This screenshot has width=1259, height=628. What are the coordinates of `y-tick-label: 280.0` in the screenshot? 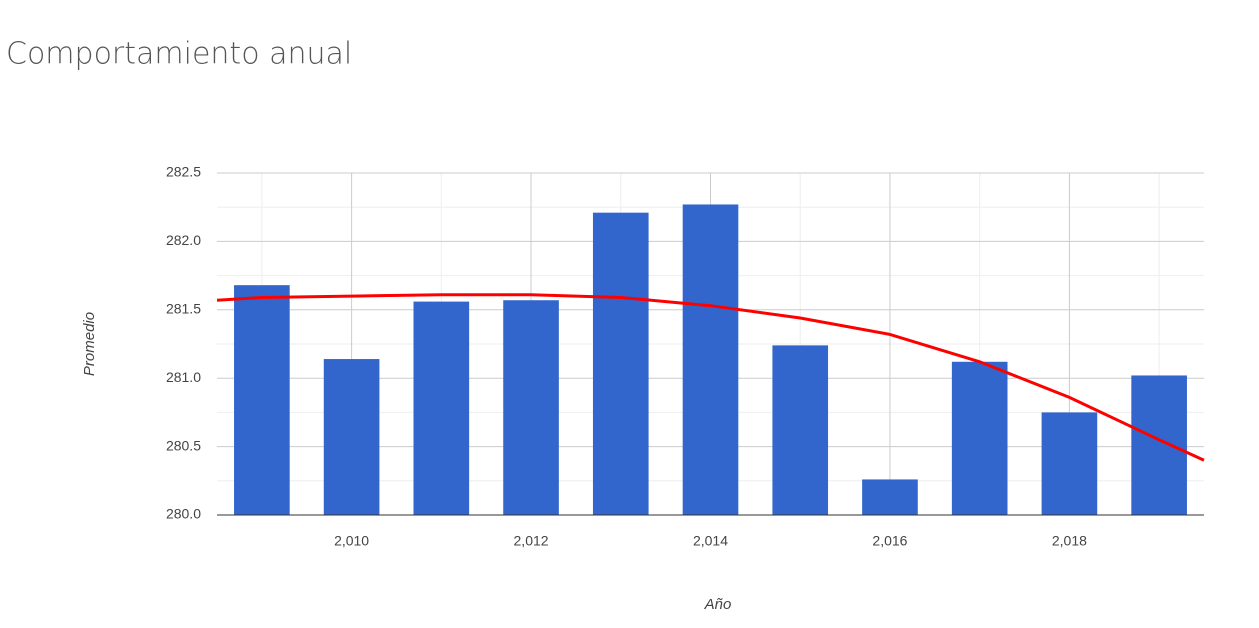 It's located at (183, 514).